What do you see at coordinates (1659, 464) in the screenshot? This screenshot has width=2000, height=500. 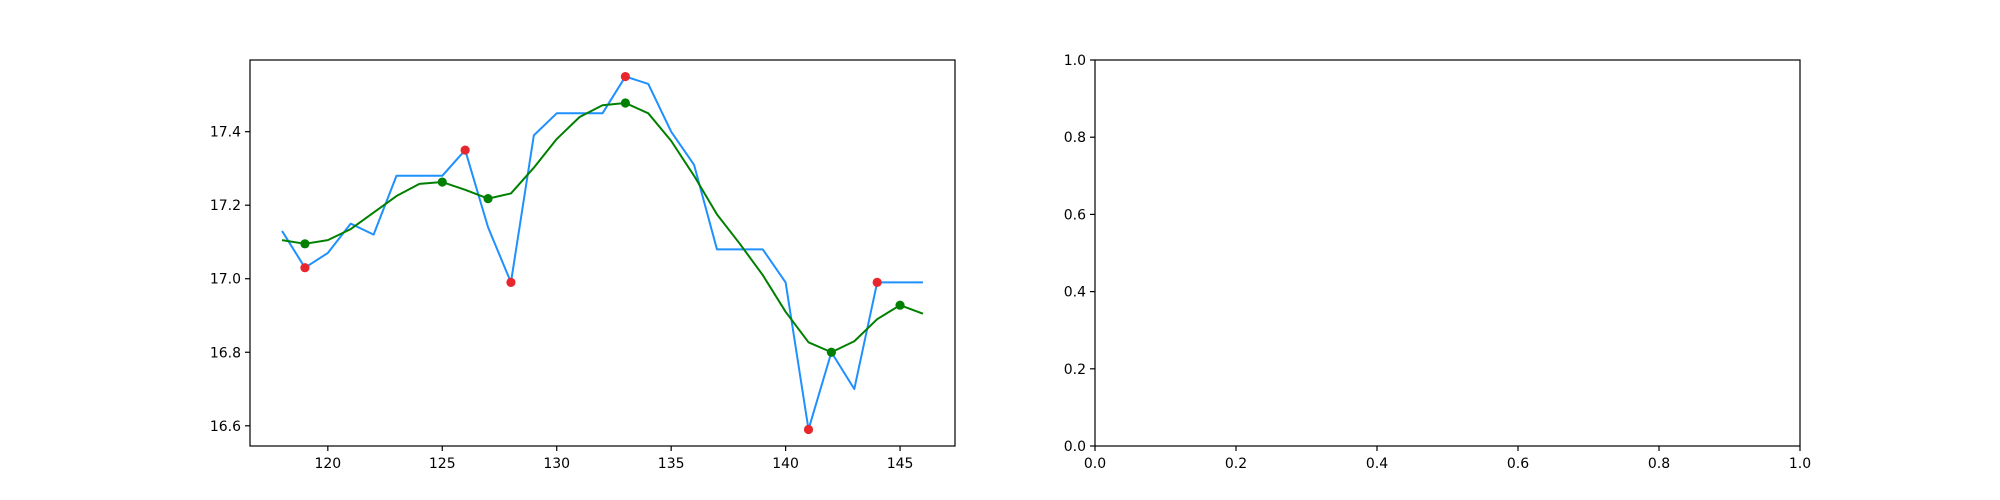 I see `x-tick-label: 0.8` at bounding box center [1659, 464].